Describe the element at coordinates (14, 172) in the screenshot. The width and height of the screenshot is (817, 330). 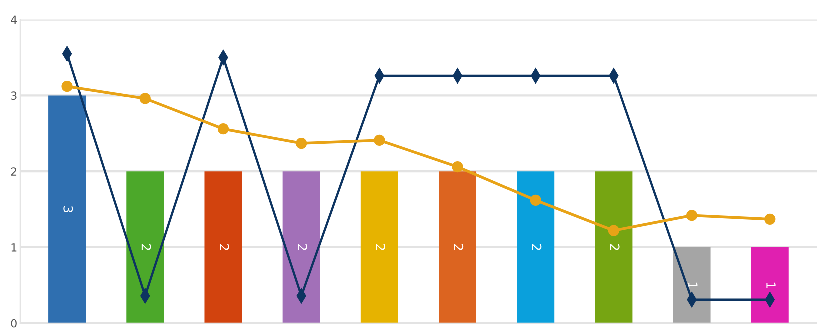
I see `y-tick-label: 2` at that location.